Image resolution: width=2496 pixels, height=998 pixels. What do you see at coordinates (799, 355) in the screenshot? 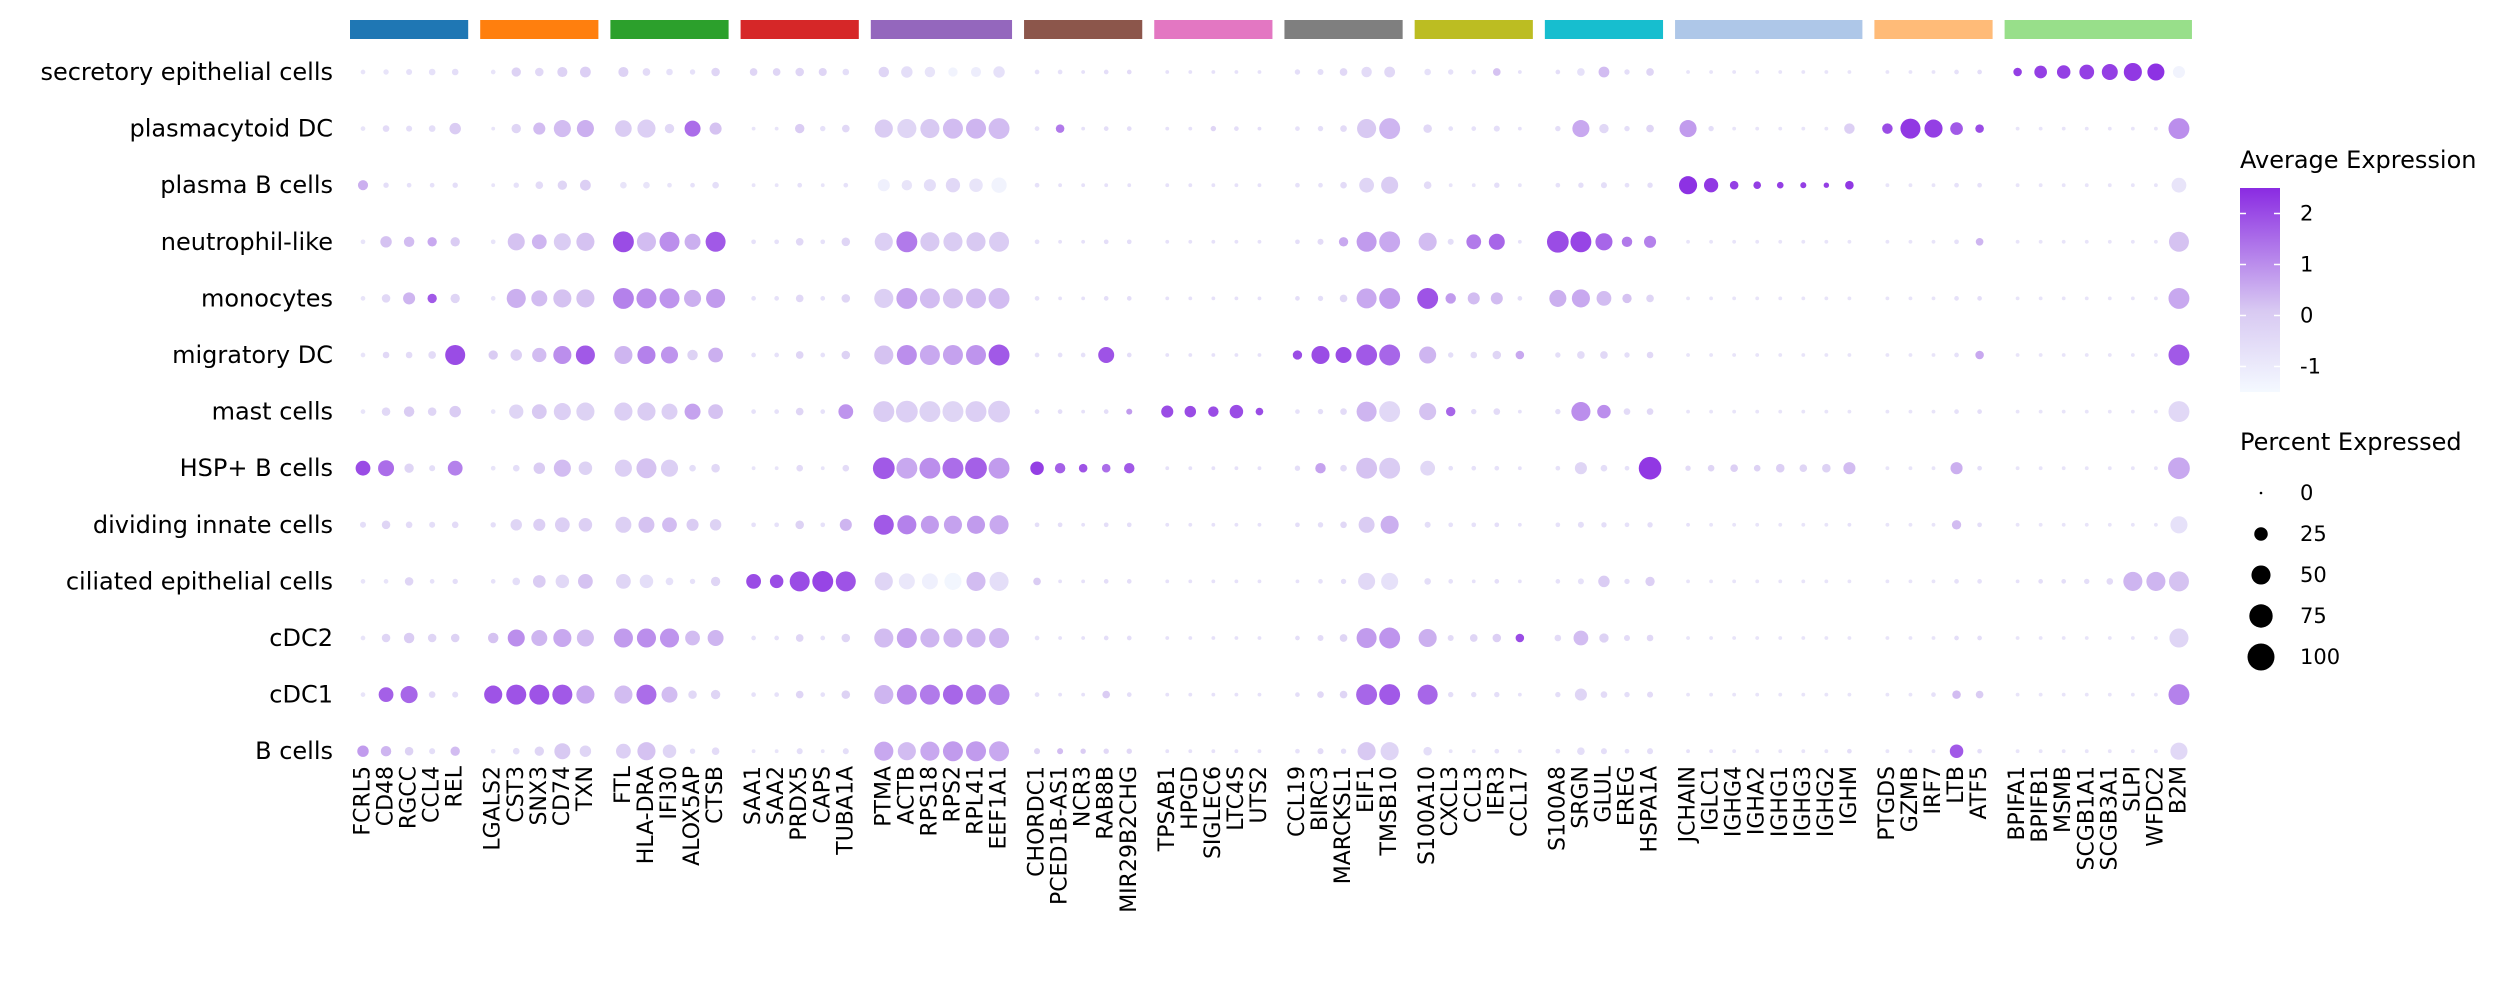
I see `dot-migratory-dc-prdx5` at bounding box center [799, 355].